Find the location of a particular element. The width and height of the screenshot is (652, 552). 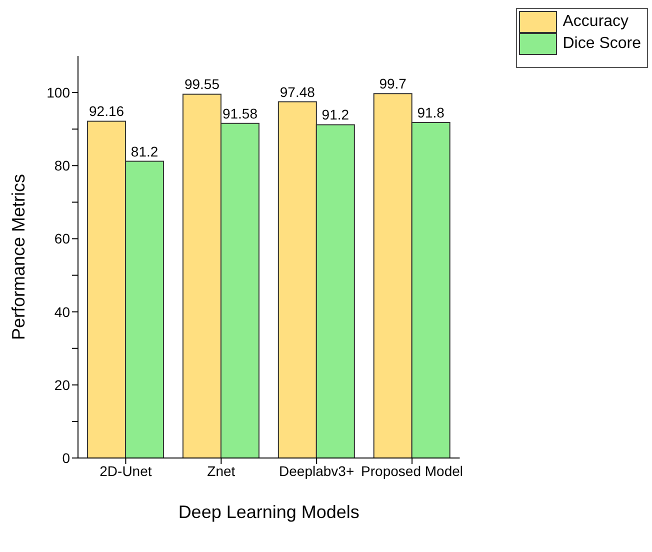

data-label: 91.2 is located at coordinates (336, 114).